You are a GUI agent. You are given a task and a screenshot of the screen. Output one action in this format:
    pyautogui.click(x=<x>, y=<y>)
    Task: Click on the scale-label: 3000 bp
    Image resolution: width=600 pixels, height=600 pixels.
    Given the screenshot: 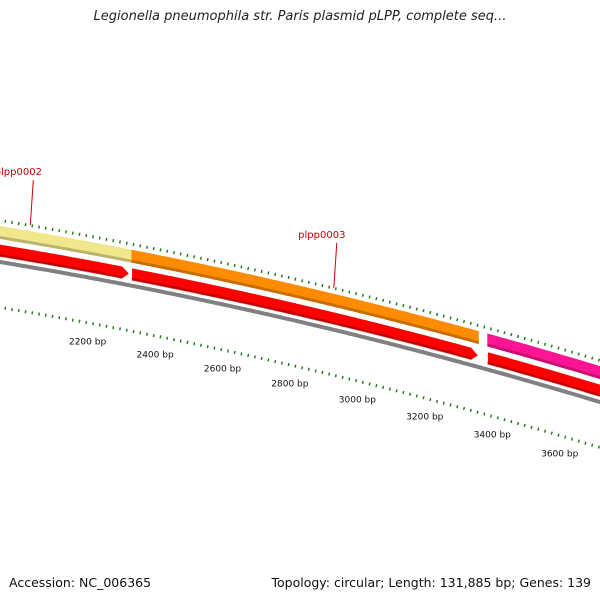 What is the action you would take?
    pyautogui.click(x=357, y=400)
    